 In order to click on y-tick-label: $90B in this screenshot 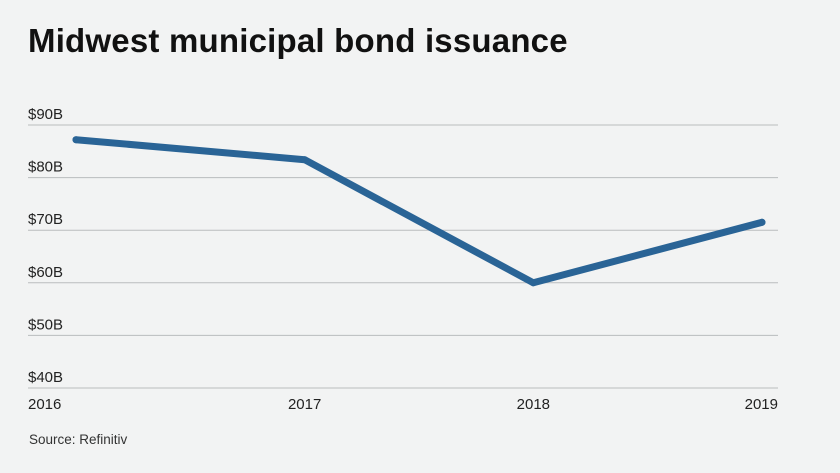, I will do `click(45, 114)`.